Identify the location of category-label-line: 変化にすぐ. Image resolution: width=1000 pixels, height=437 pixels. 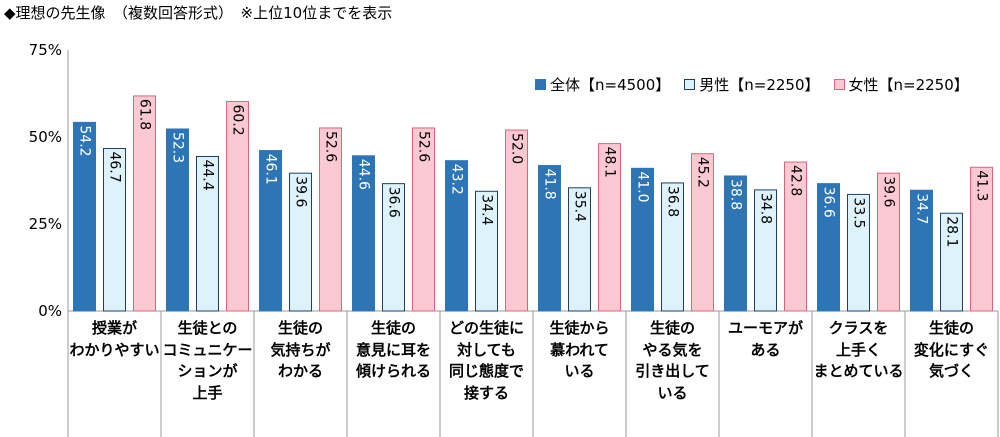
(951, 349).